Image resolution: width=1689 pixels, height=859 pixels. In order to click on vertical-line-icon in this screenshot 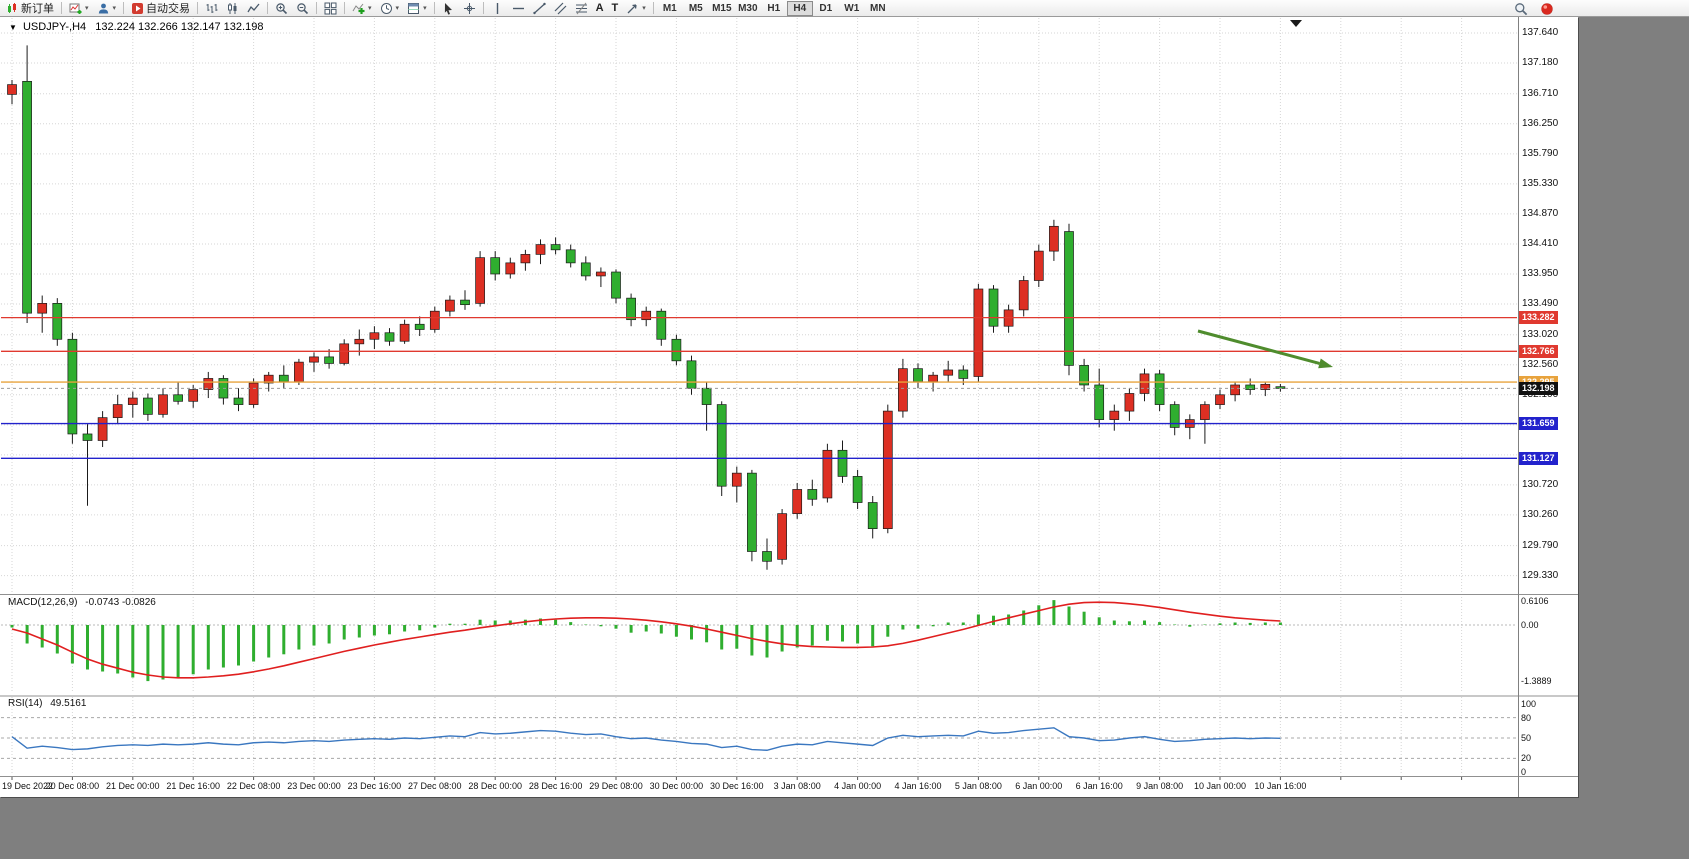, I will do `click(497, 8)`.